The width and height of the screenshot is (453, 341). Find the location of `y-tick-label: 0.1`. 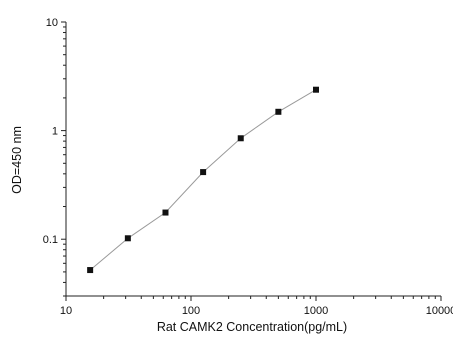

y-tick-label: 0.1 is located at coordinates (50, 240).